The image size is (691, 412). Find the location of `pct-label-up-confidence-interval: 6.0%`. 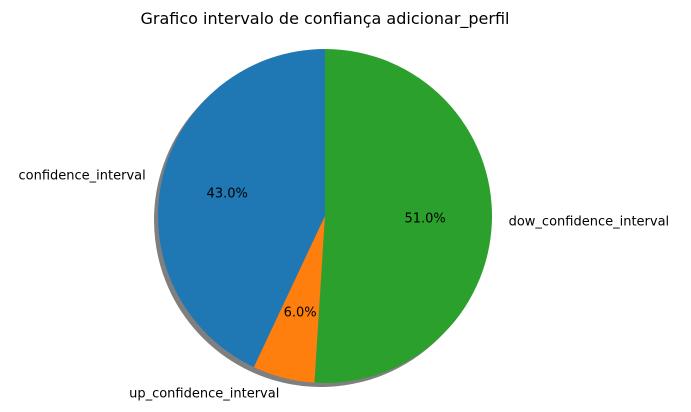

pct-label-up-confidence-interval: 6.0% is located at coordinates (300, 313).